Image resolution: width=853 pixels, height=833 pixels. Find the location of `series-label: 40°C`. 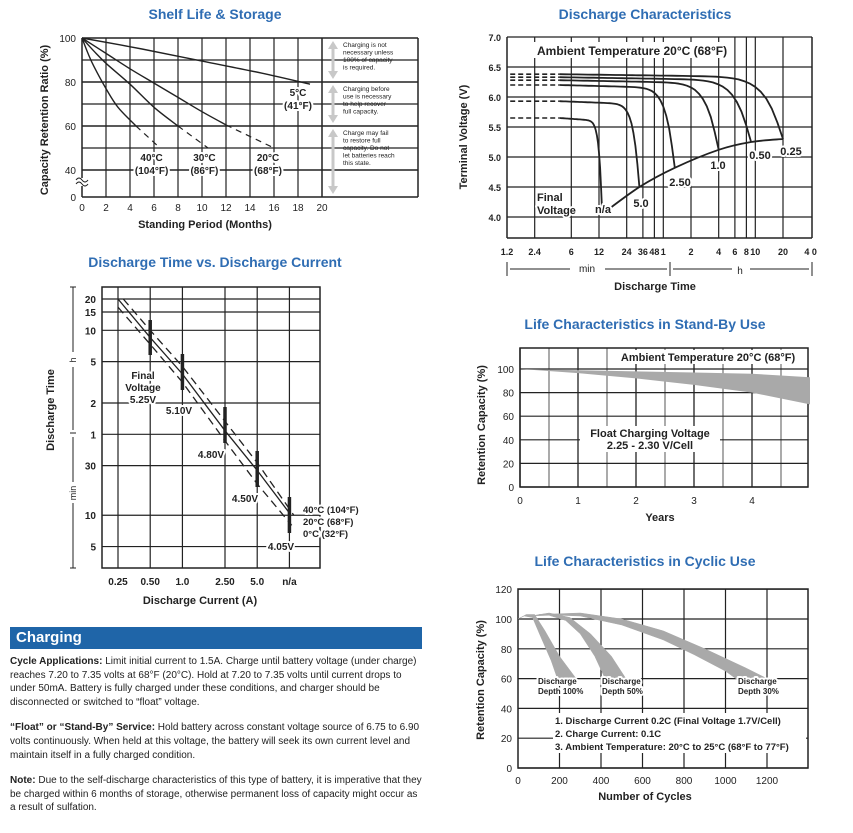

series-label: 40°C is located at coordinates (151, 158).